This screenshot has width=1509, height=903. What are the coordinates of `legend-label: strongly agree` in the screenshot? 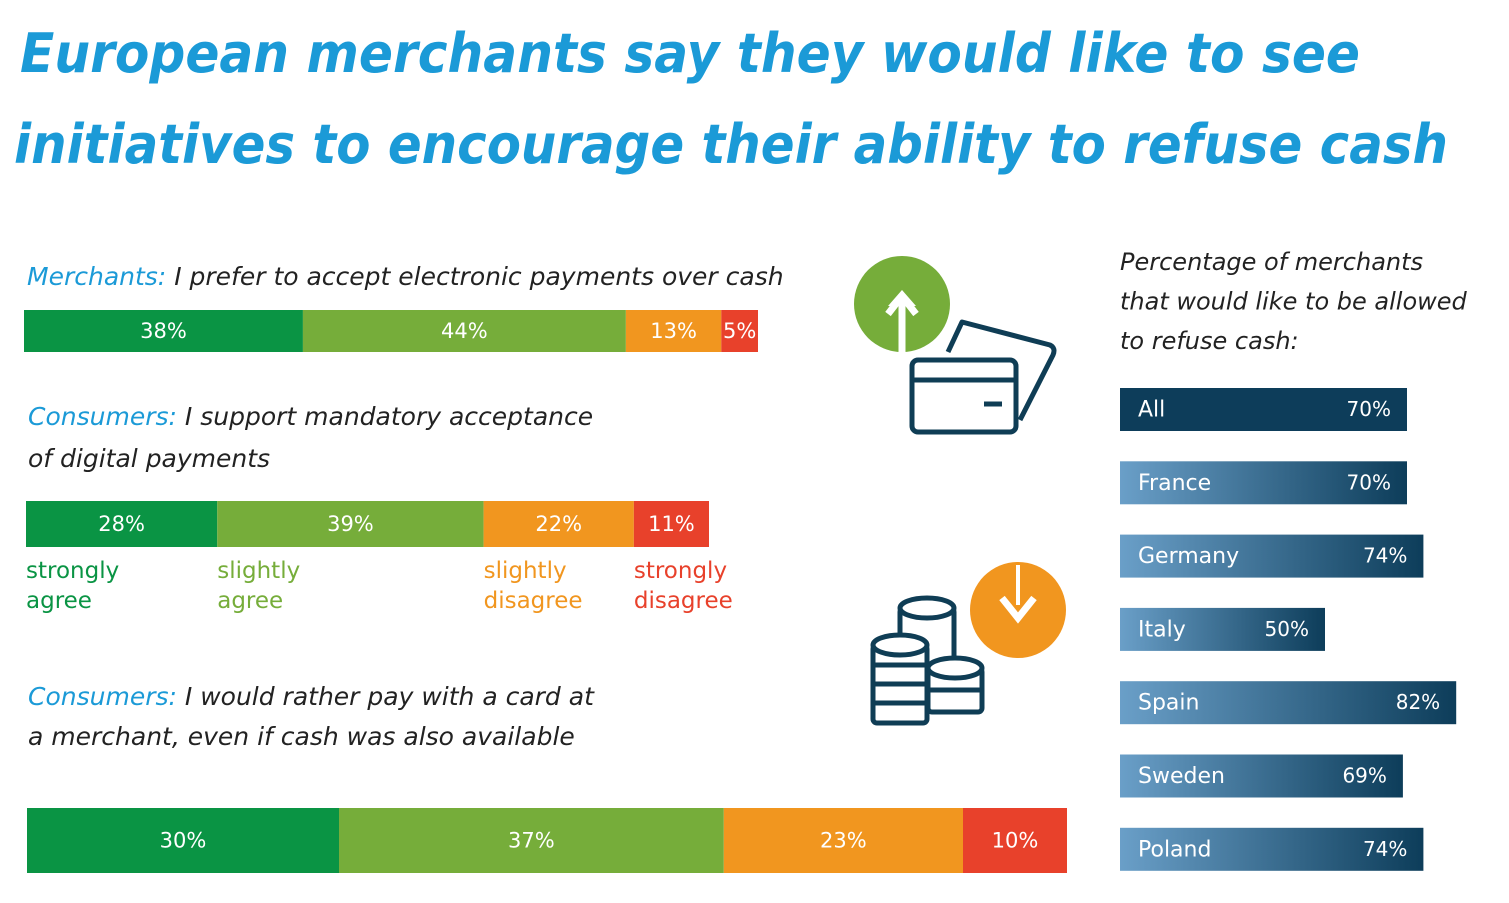 It's located at (73, 586).